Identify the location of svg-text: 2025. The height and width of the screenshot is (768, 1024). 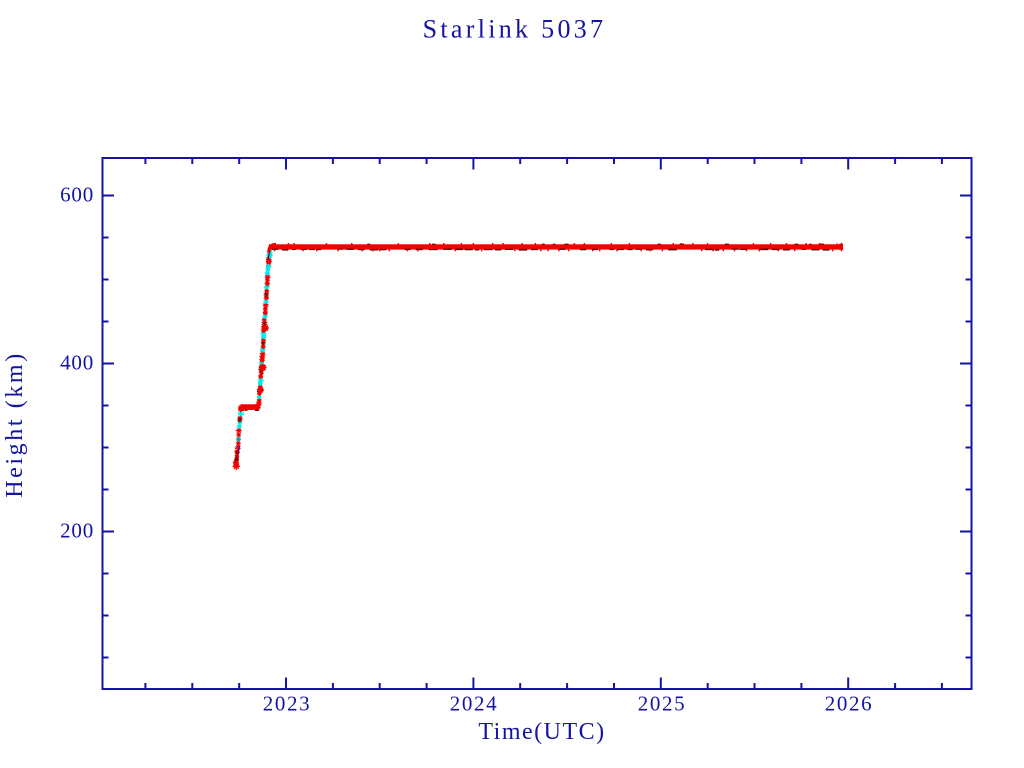
(662, 704).